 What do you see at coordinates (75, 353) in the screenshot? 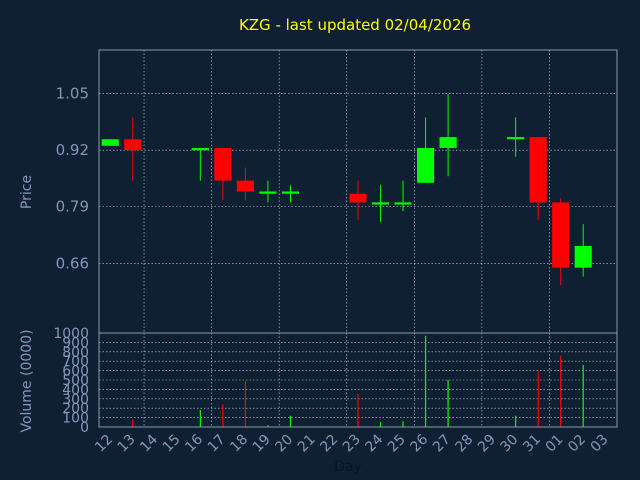
I see `volume-ytick-label: 800` at bounding box center [75, 353].